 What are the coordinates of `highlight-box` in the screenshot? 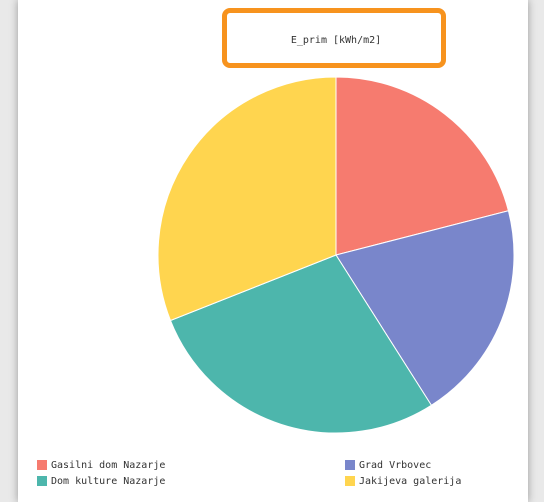 It's located at (334, 38).